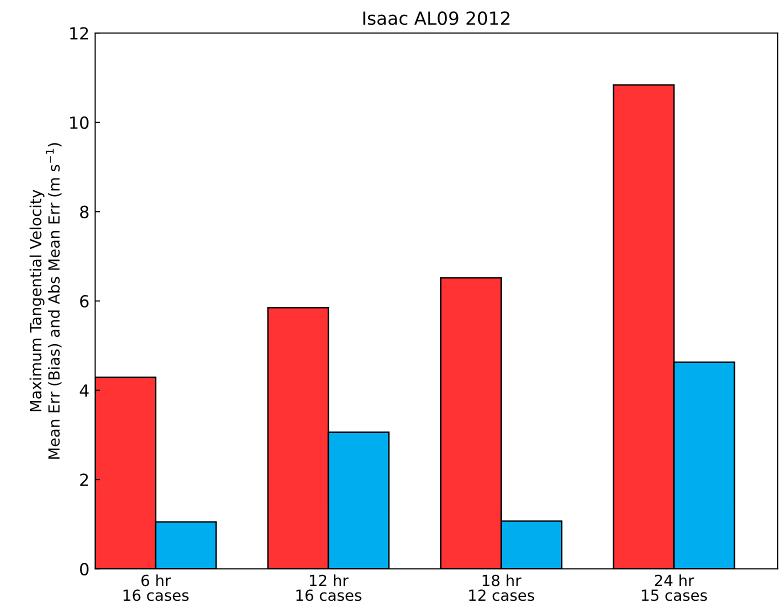  I want to click on y-tick-label: 12, so click(79, 33).